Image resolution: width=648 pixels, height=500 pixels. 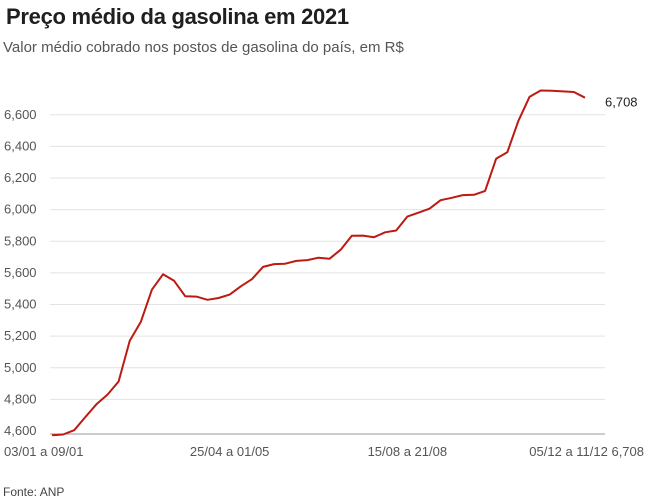 I want to click on end-value-label: 6,708, so click(x=621, y=102).